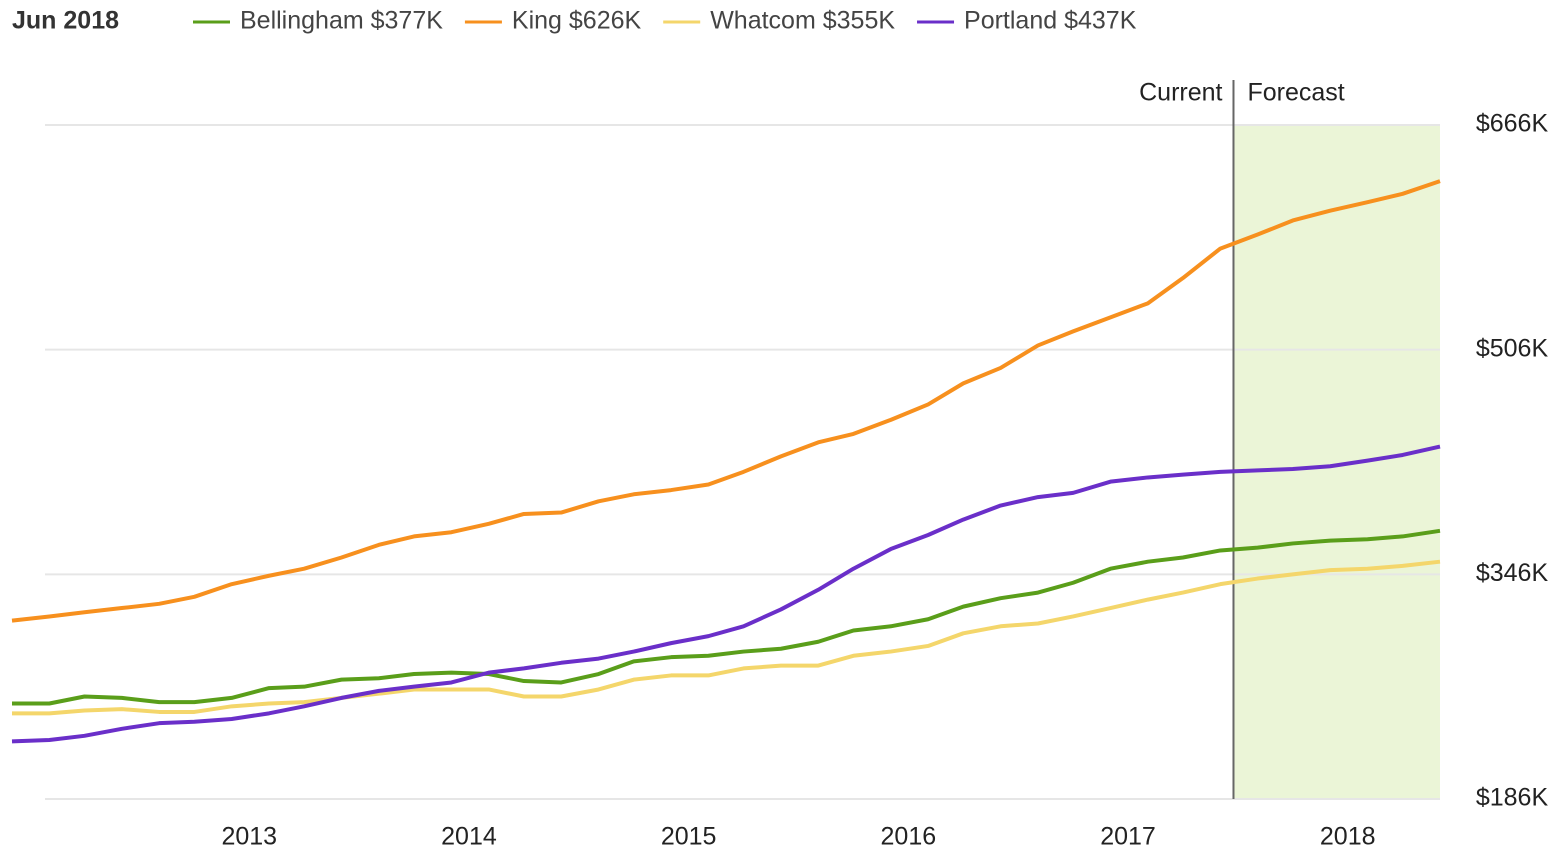  Describe the element at coordinates (1512, 348) in the screenshot. I see `y-tick-label: $506K` at that location.